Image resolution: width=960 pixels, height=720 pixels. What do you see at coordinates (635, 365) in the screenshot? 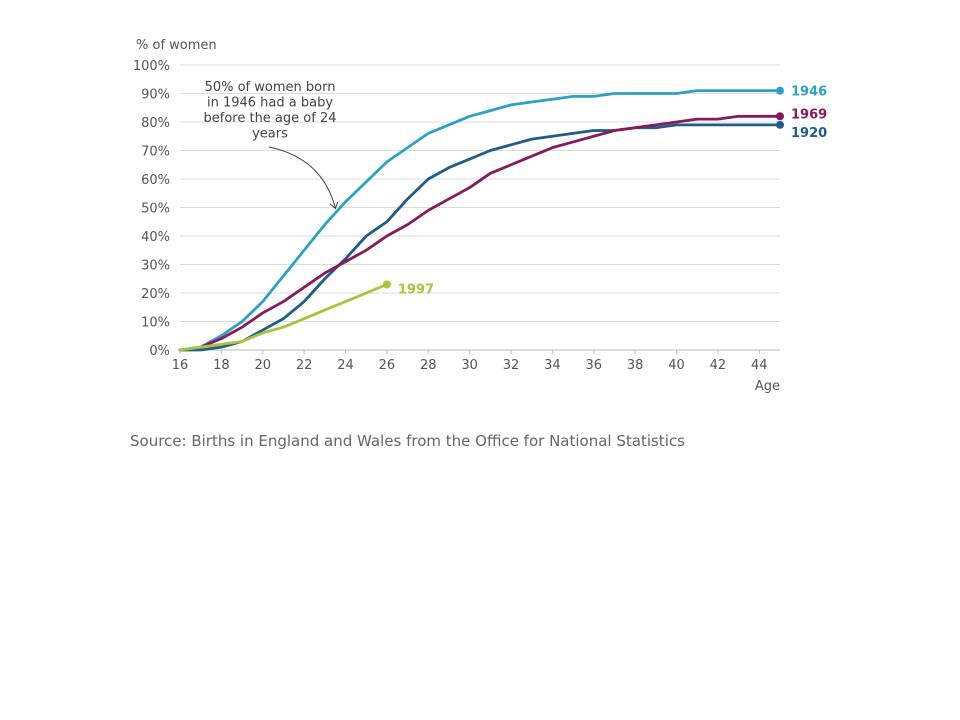
I see `x-tick-label: 38` at bounding box center [635, 365].